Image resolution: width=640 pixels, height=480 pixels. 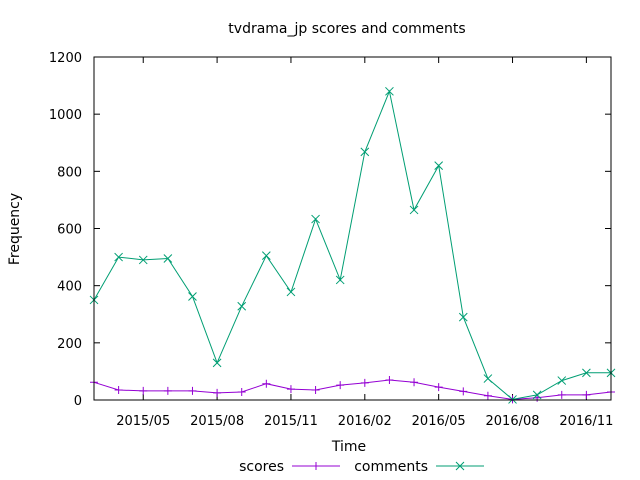 What do you see at coordinates (69, 287) in the screenshot?
I see `y-tick-label: 400` at bounding box center [69, 287].